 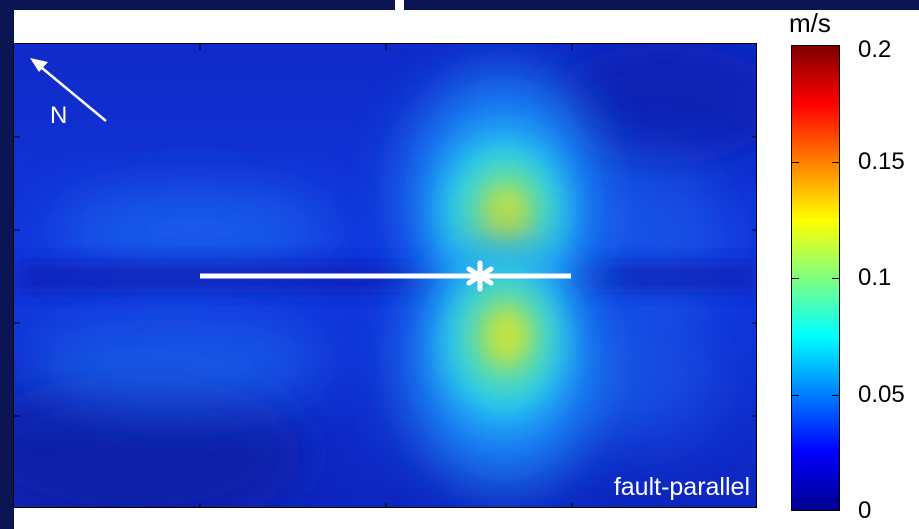 I want to click on main-lobe-lower-peak, so click(x=507, y=336).